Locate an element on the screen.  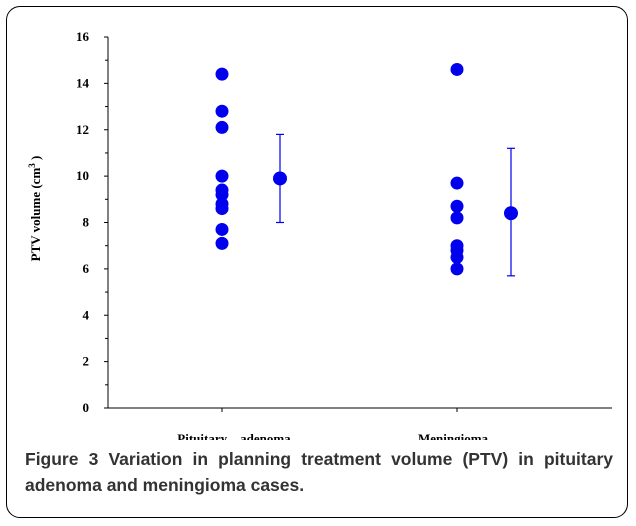
x-category-labels: Pituitary adenoma Meningioma is located at coordinates (332, 435).